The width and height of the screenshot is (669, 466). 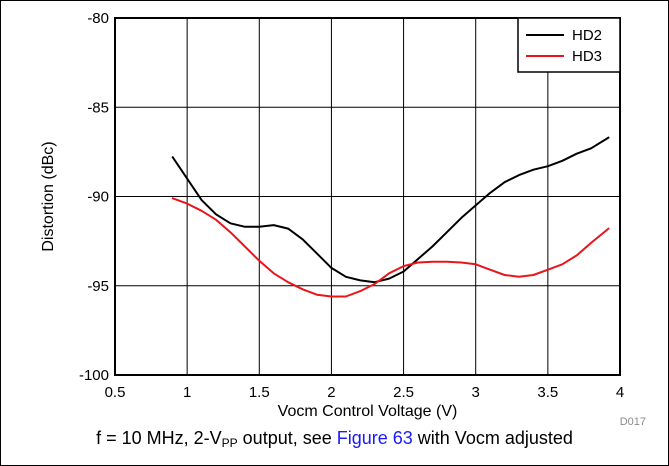 What do you see at coordinates (287, 438) in the screenshot?
I see `caption-middle: output, see` at bounding box center [287, 438].